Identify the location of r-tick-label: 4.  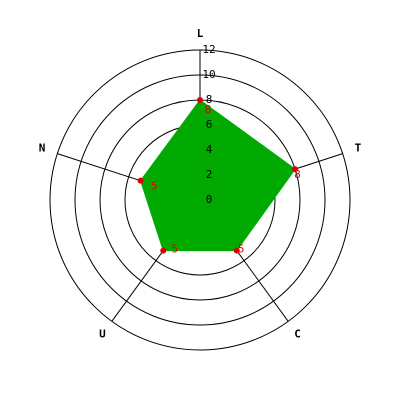
(209, 149).